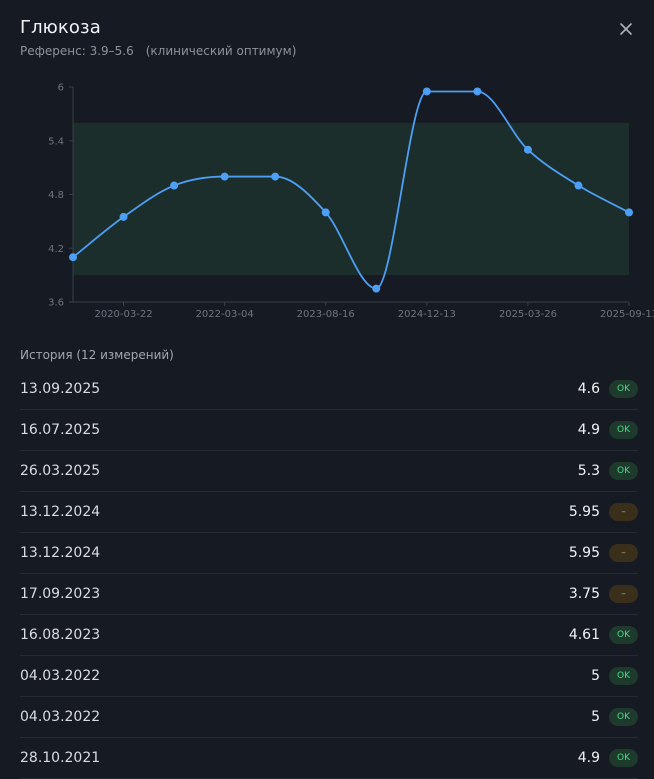  Describe the element at coordinates (427, 314) in the screenshot. I see `x-tick-label: 2024-12-13` at that location.